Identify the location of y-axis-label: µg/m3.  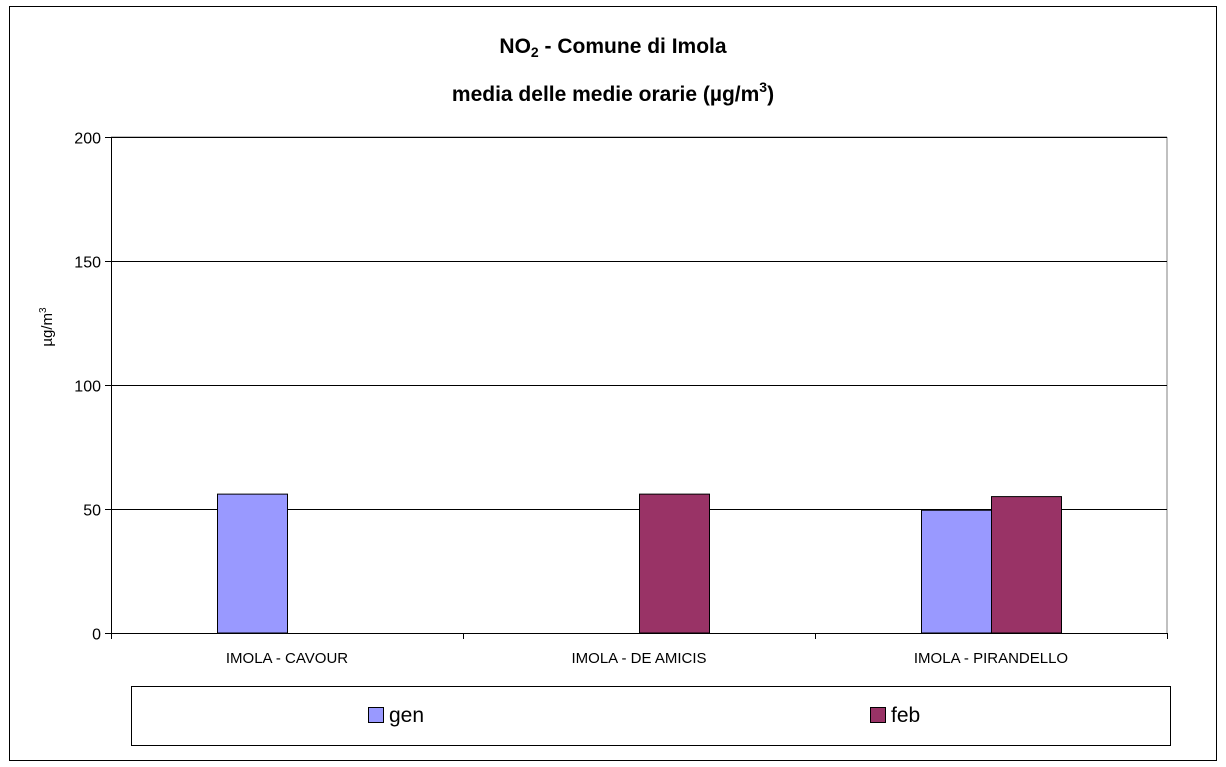
(47, 327).